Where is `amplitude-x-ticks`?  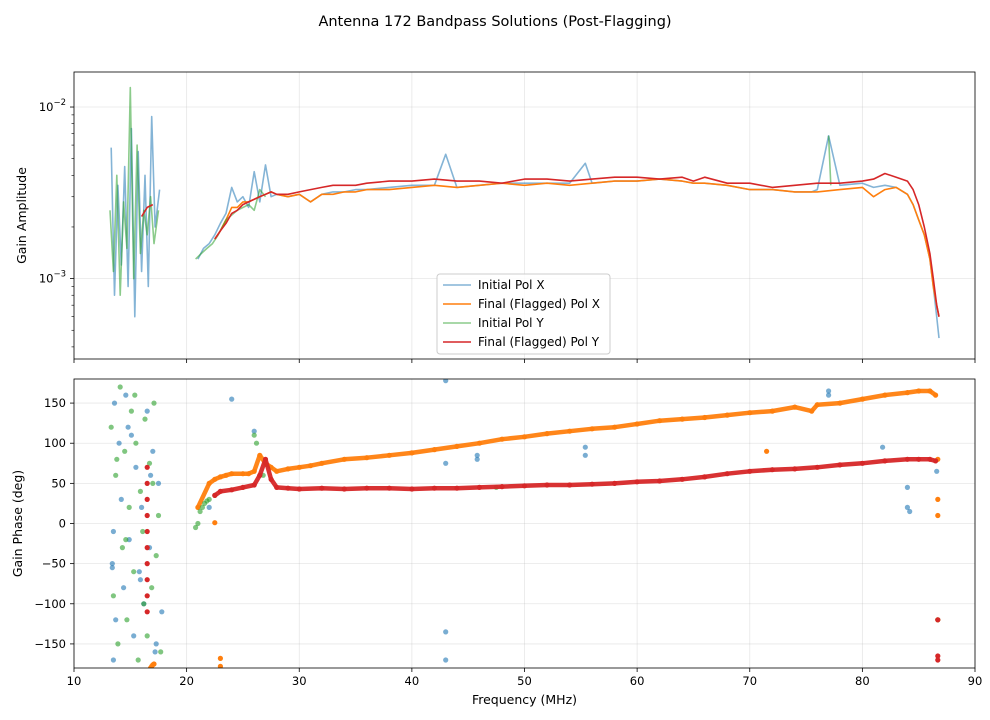 amplitude-x-ticks is located at coordinates (524, 361).